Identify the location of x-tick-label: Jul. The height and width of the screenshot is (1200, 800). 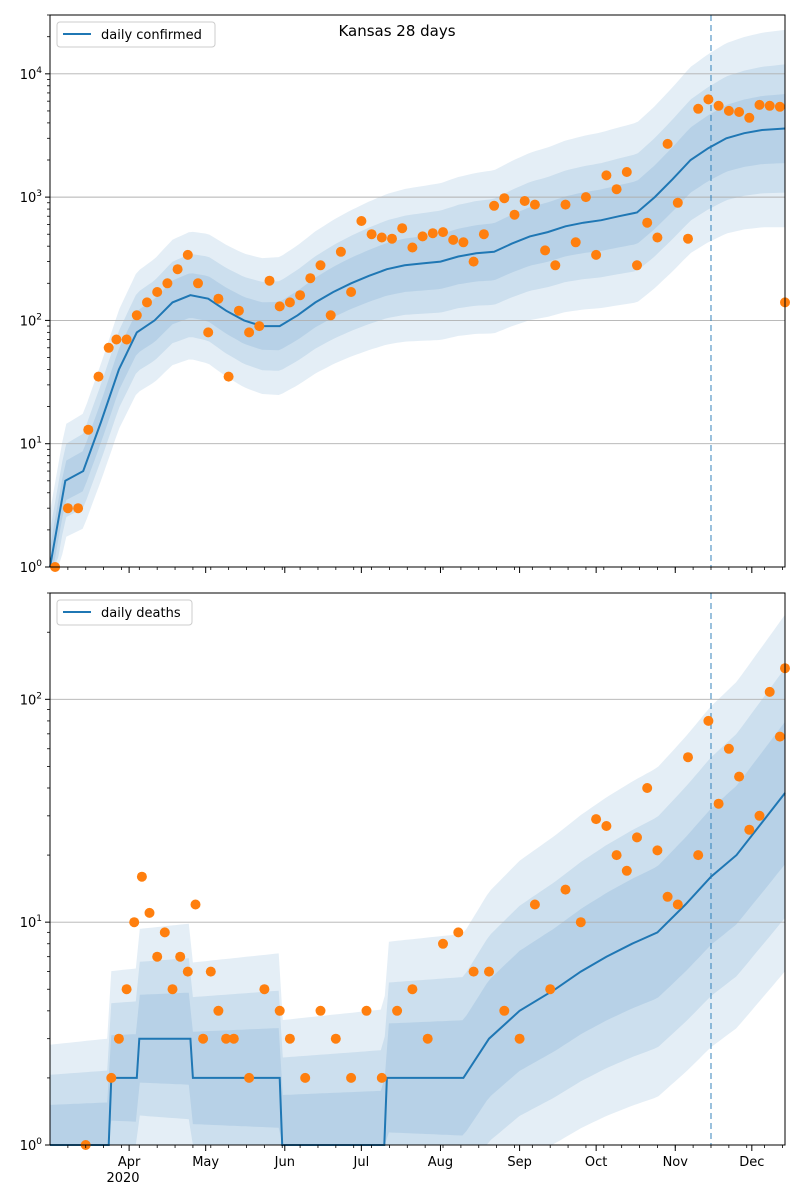
(361, 1162).